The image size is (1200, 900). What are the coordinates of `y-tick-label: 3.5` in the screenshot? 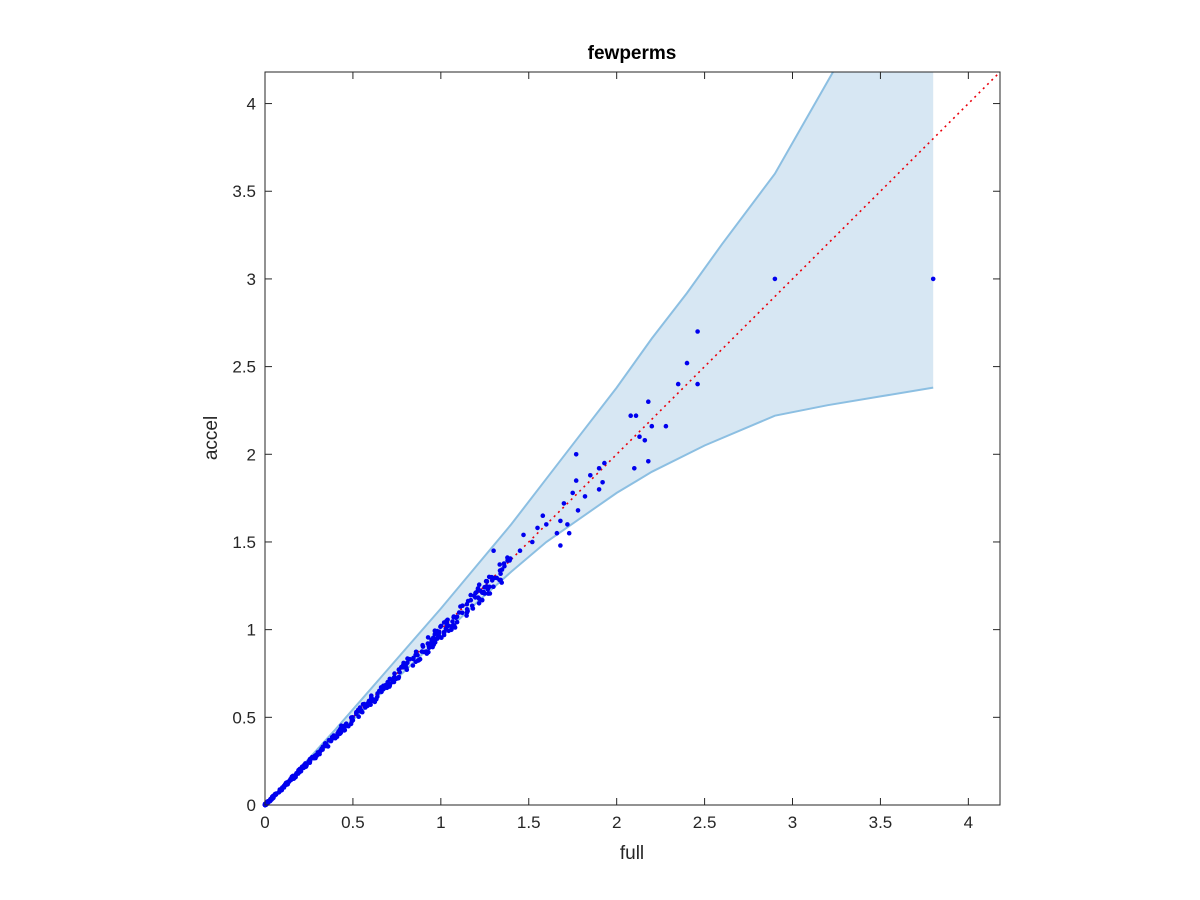 It's located at (244, 191).